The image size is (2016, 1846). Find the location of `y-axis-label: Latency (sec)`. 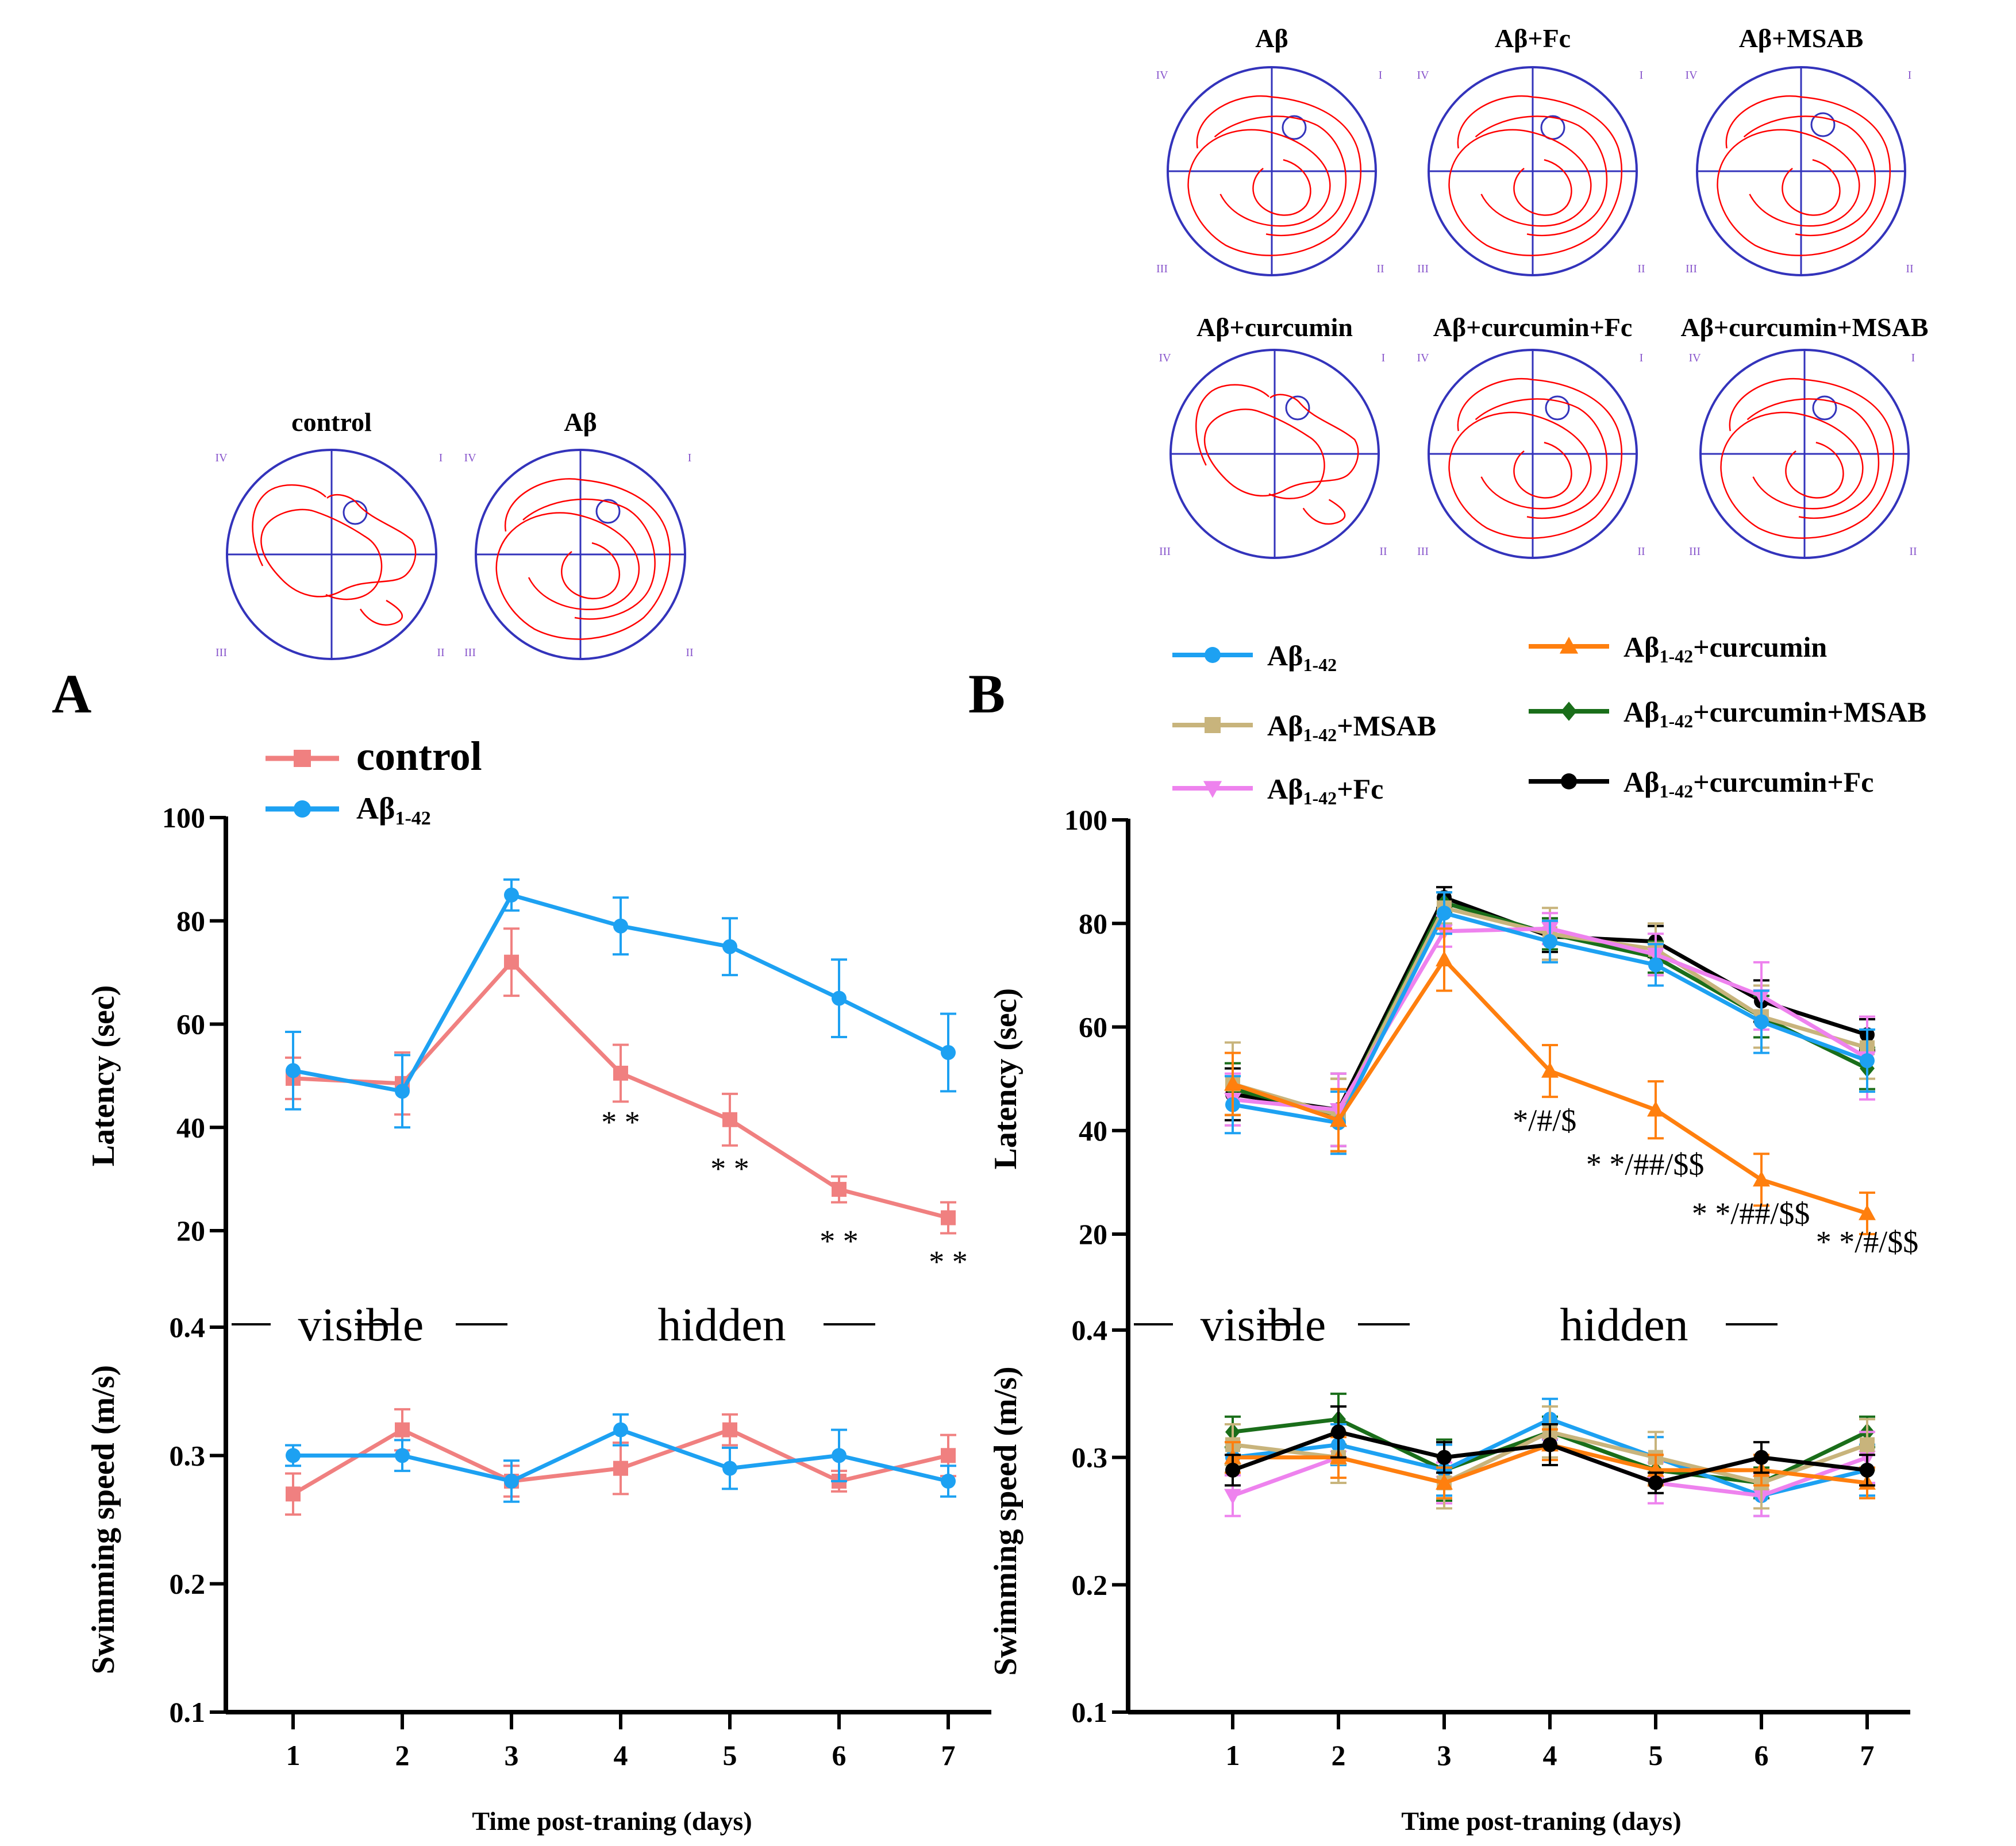

y-axis-label: Latency (sec) is located at coordinates (1006, 1079).